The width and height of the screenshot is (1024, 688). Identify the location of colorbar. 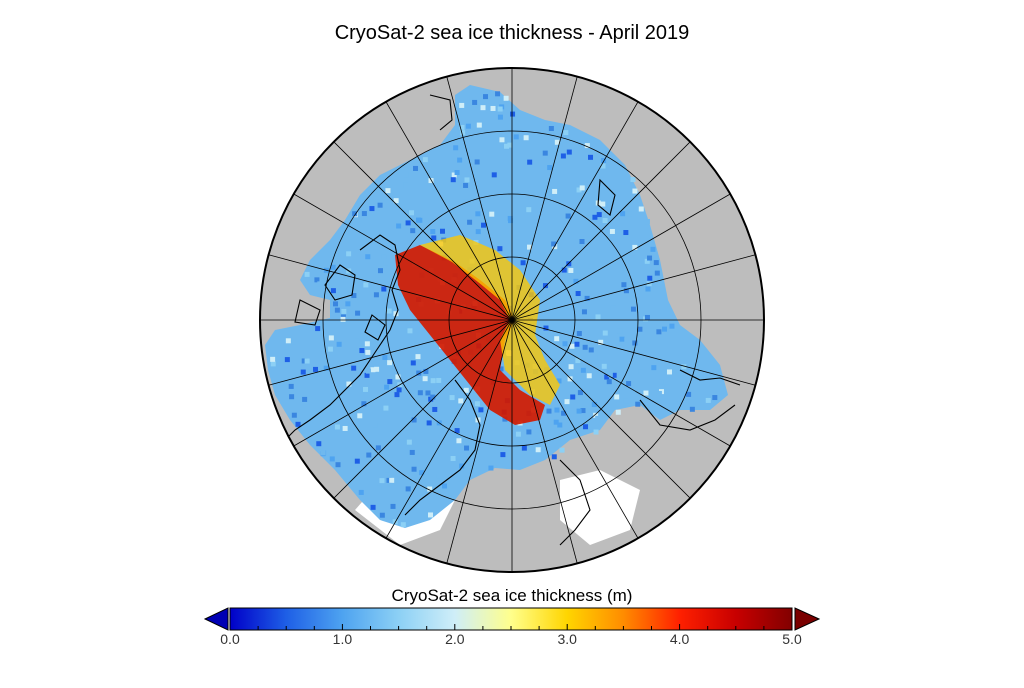
(512, 619).